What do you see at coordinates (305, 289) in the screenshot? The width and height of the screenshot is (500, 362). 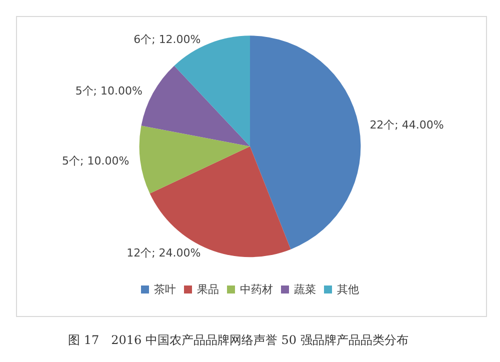 I see `legend-label: 蔬菜` at bounding box center [305, 289].